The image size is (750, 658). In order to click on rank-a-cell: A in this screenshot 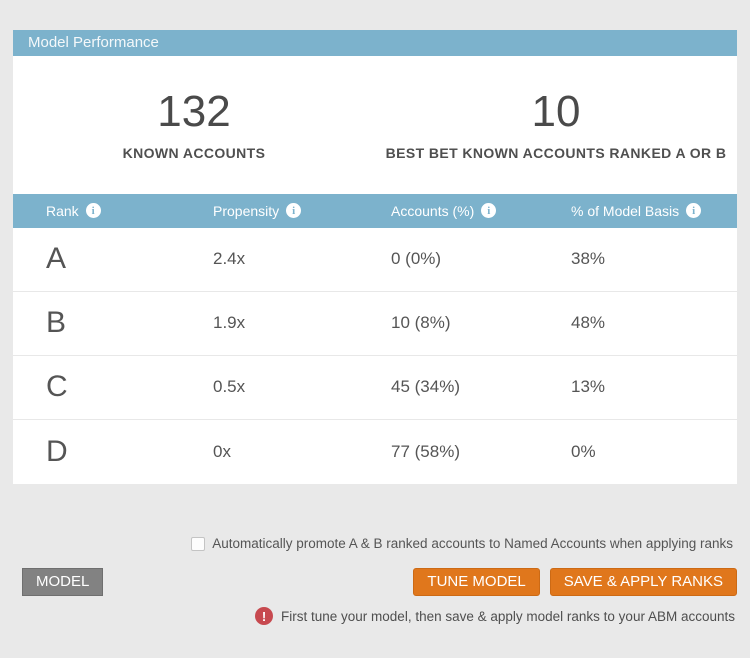, I will do `click(56, 259)`.